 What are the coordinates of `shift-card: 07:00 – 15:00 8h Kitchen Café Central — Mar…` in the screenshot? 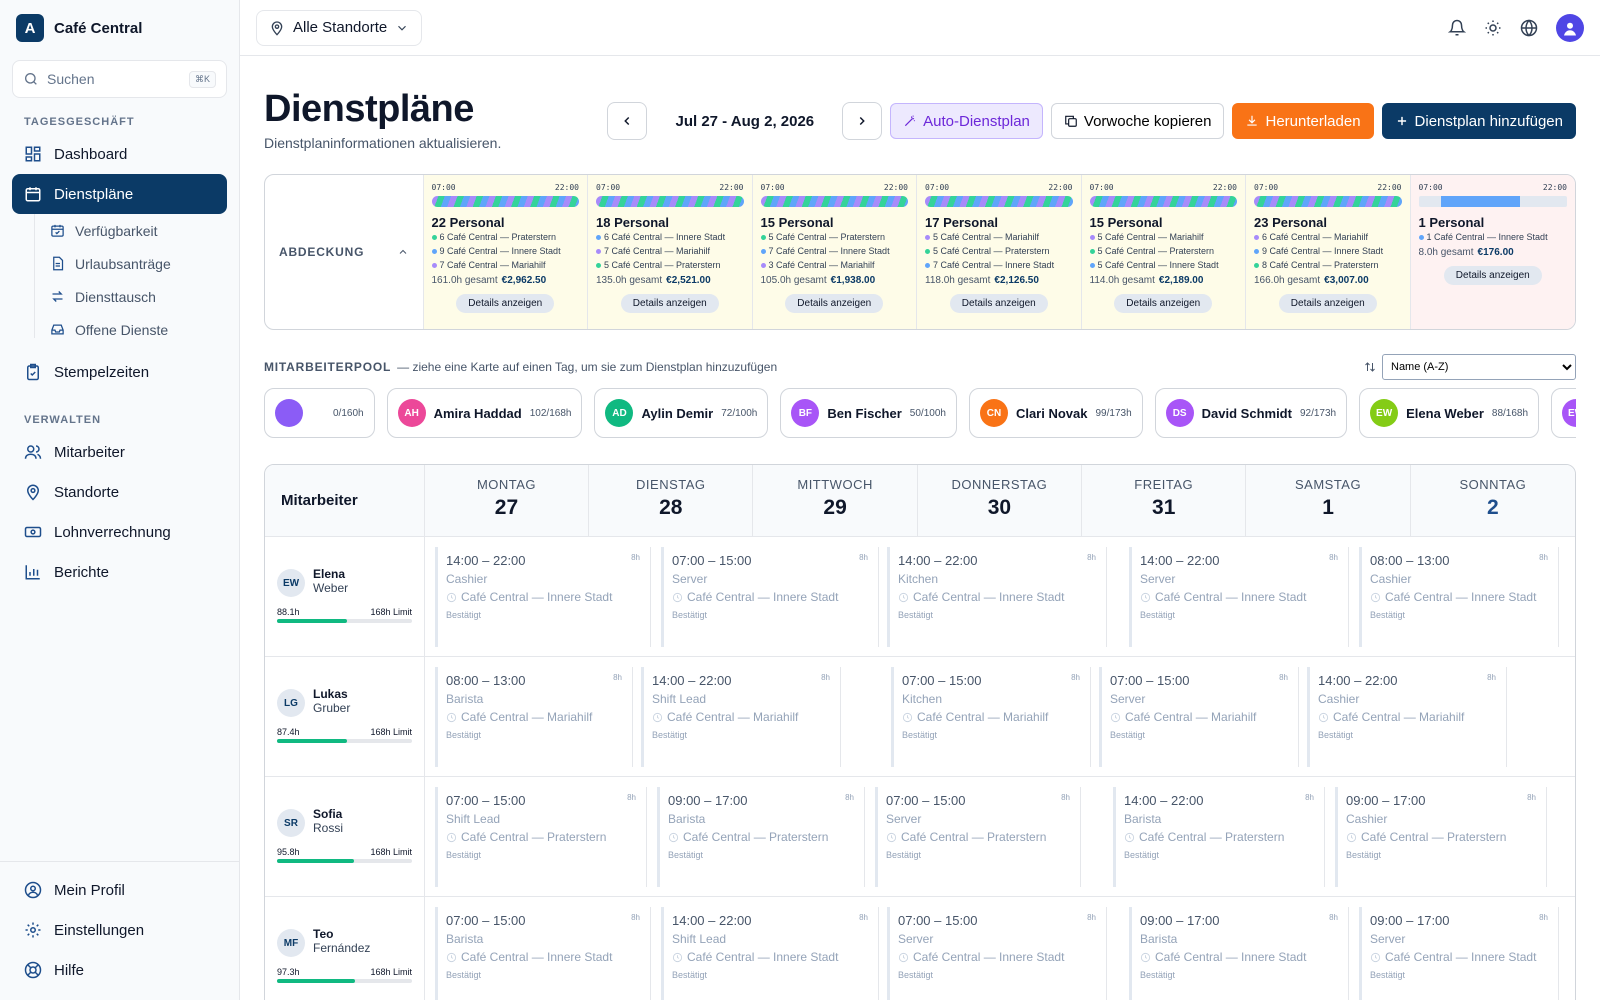 It's located at (991, 717).